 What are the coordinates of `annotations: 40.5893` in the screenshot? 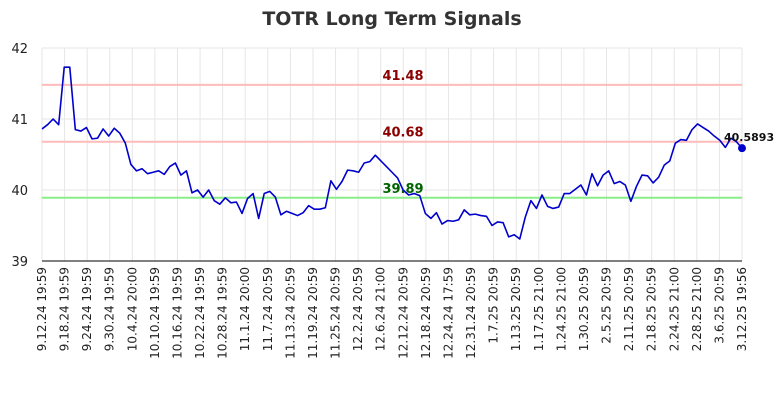 It's located at (749, 137).